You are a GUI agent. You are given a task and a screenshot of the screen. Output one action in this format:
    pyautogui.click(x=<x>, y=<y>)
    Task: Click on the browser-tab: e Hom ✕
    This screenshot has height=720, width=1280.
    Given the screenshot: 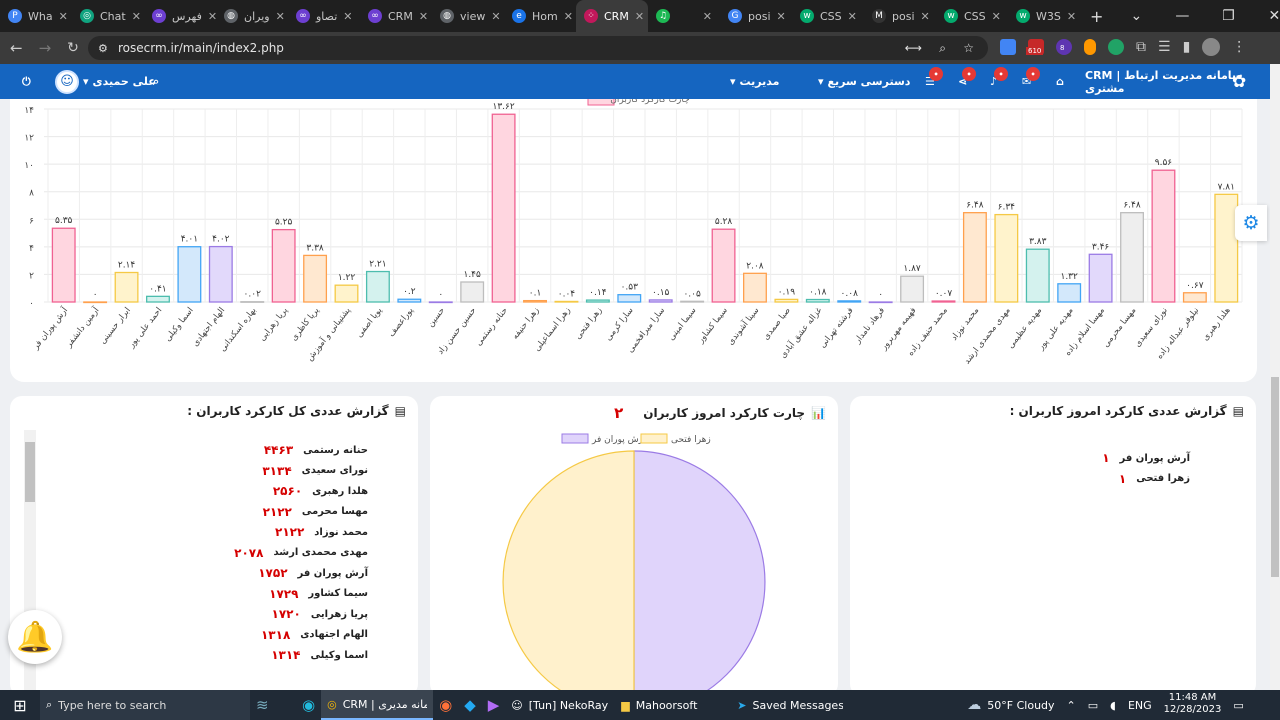 What is the action you would take?
    pyautogui.click(x=540, y=16)
    